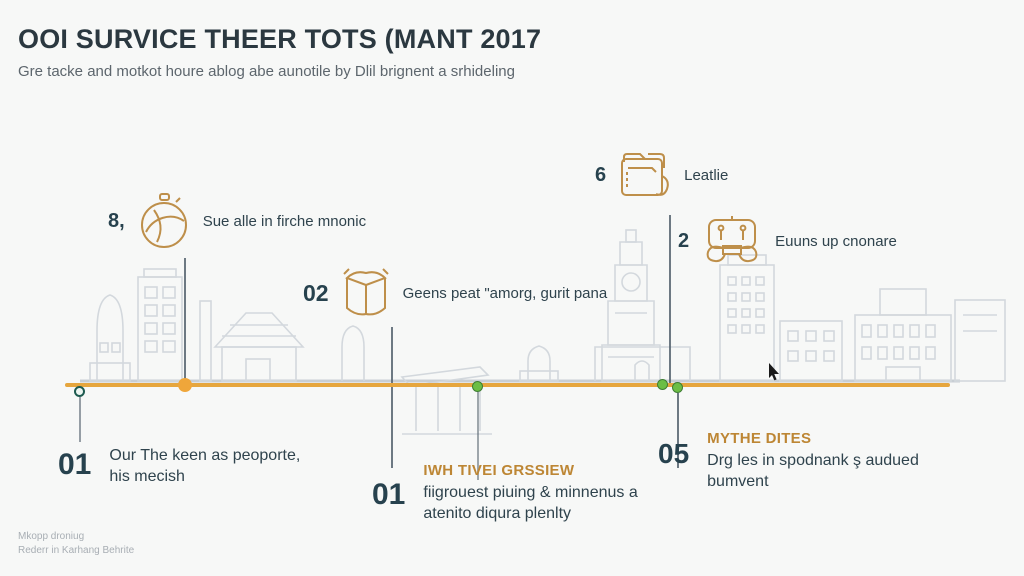 The height and width of the screenshot is (576, 1024). Describe the element at coordinates (601, 174) in the screenshot. I see `item-number: 6` at that location.